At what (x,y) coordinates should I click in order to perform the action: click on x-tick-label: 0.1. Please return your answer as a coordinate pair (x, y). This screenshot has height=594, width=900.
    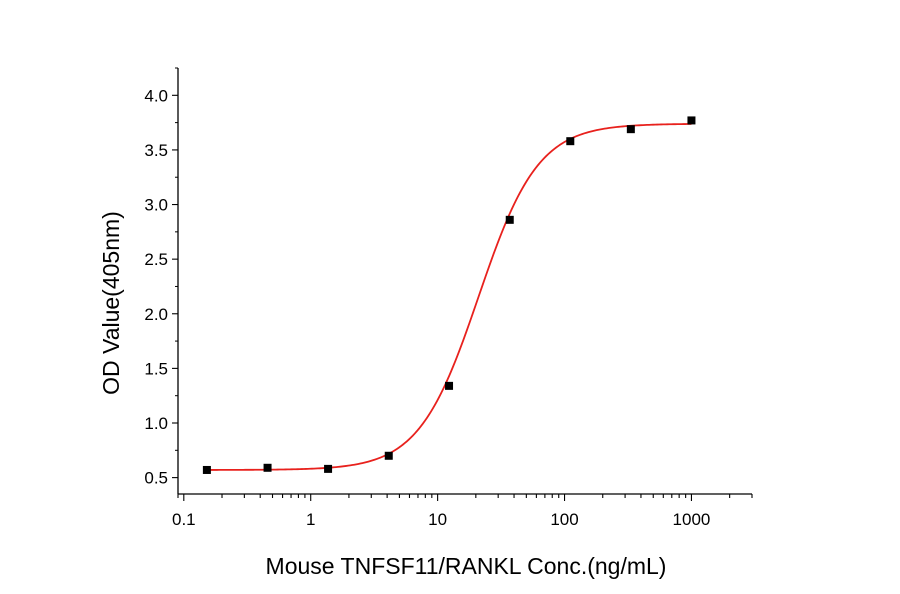
    Looking at the image, I should click on (184, 519).